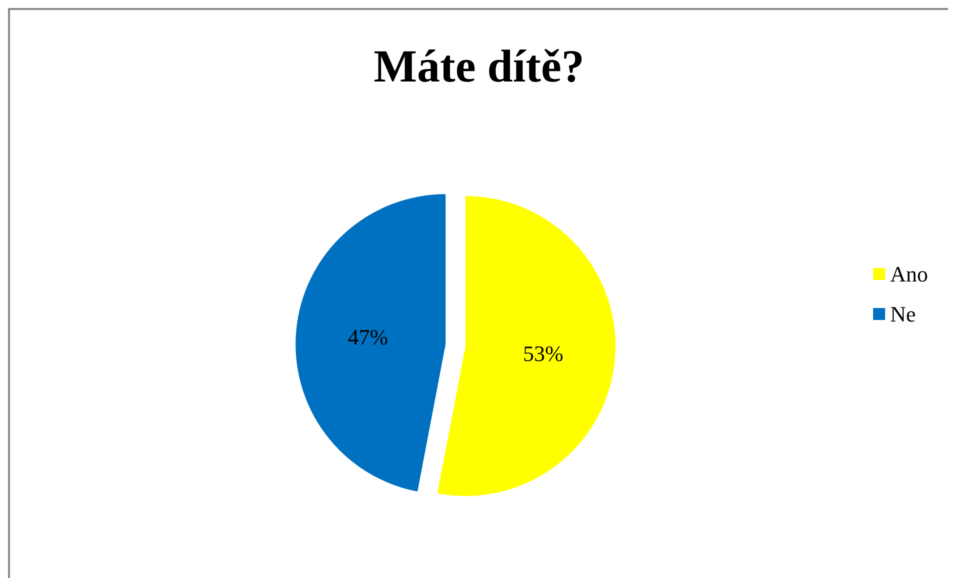  What do you see at coordinates (479, 66) in the screenshot?
I see `chart-title: Máte dítě?` at bounding box center [479, 66].